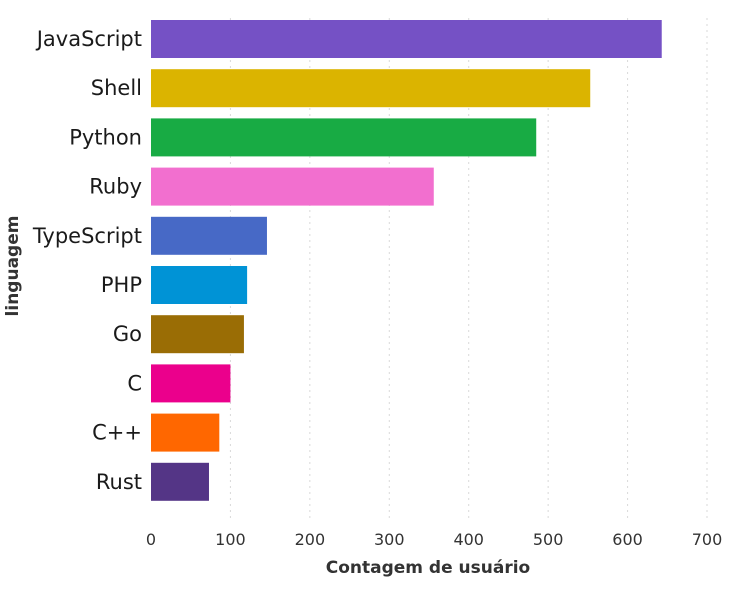 This screenshot has width=739, height=589. What do you see at coordinates (117, 433) in the screenshot?
I see `category-label-cplusplus: C++` at bounding box center [117, 433].